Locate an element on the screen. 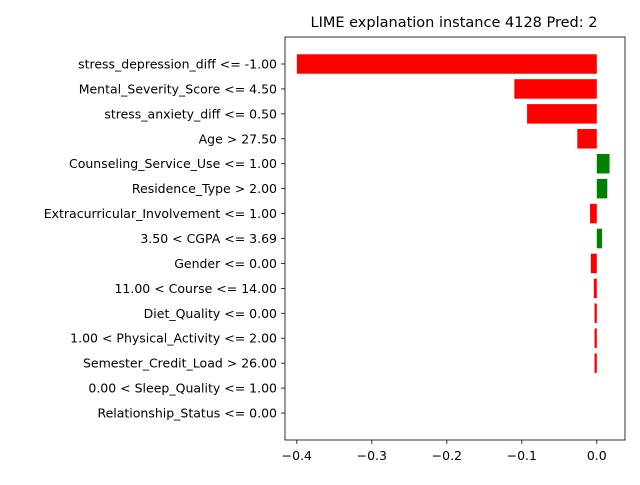 The width and height of the screenshot is (640, 485). chart-title: LIME explanation instance 4128 Pred: 2 is located at coordinates (454, 23).